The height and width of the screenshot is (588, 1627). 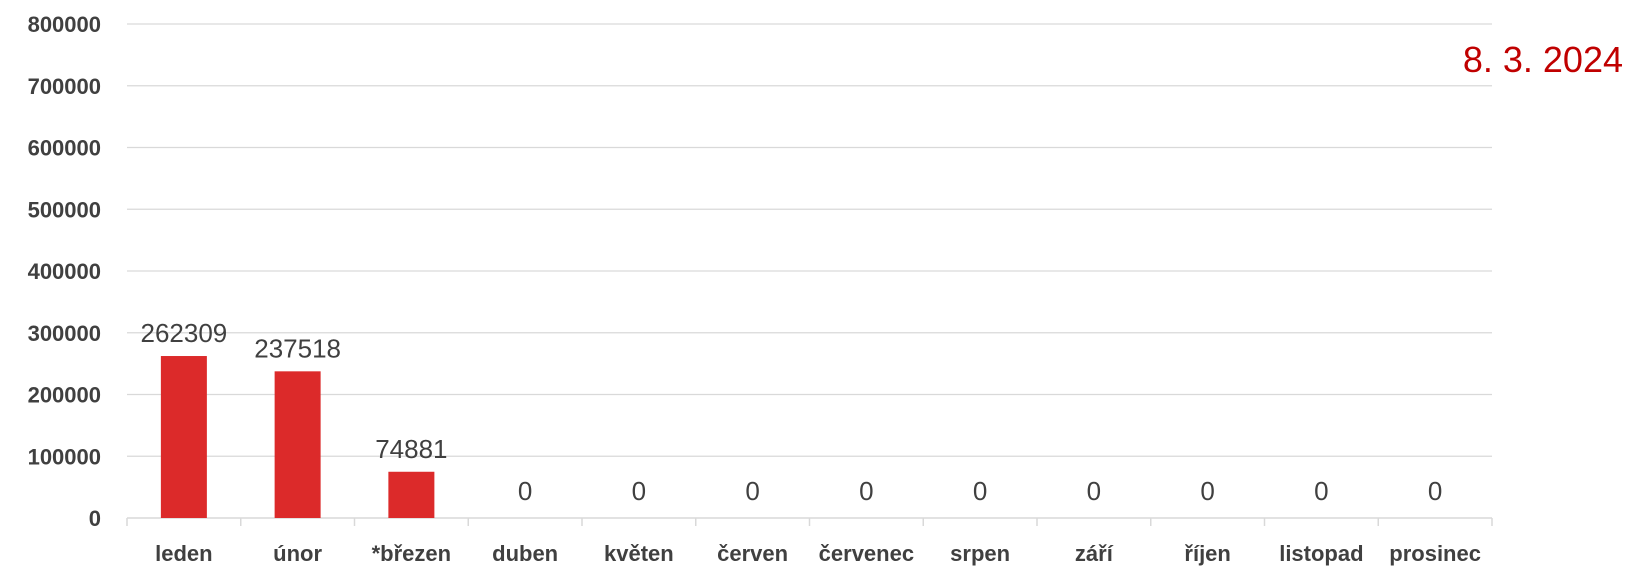 What do you see at coordinates (1094, 553) in the screenshot?
I see `x-tick-label: září` at bounding box center [1094, 553].